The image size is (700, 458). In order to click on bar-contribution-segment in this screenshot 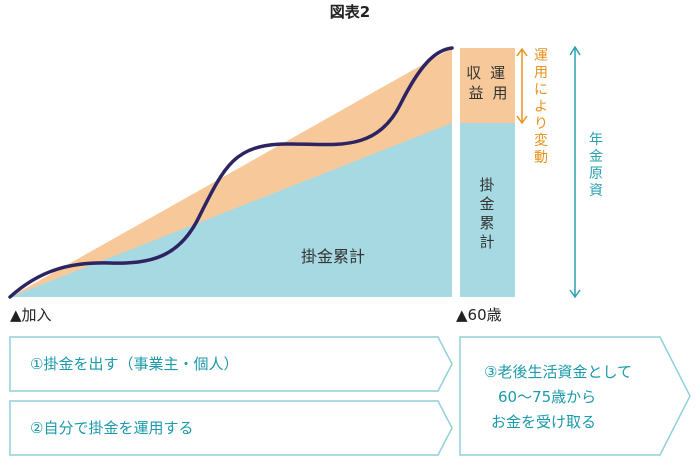, I will do `click(487, 210)`.